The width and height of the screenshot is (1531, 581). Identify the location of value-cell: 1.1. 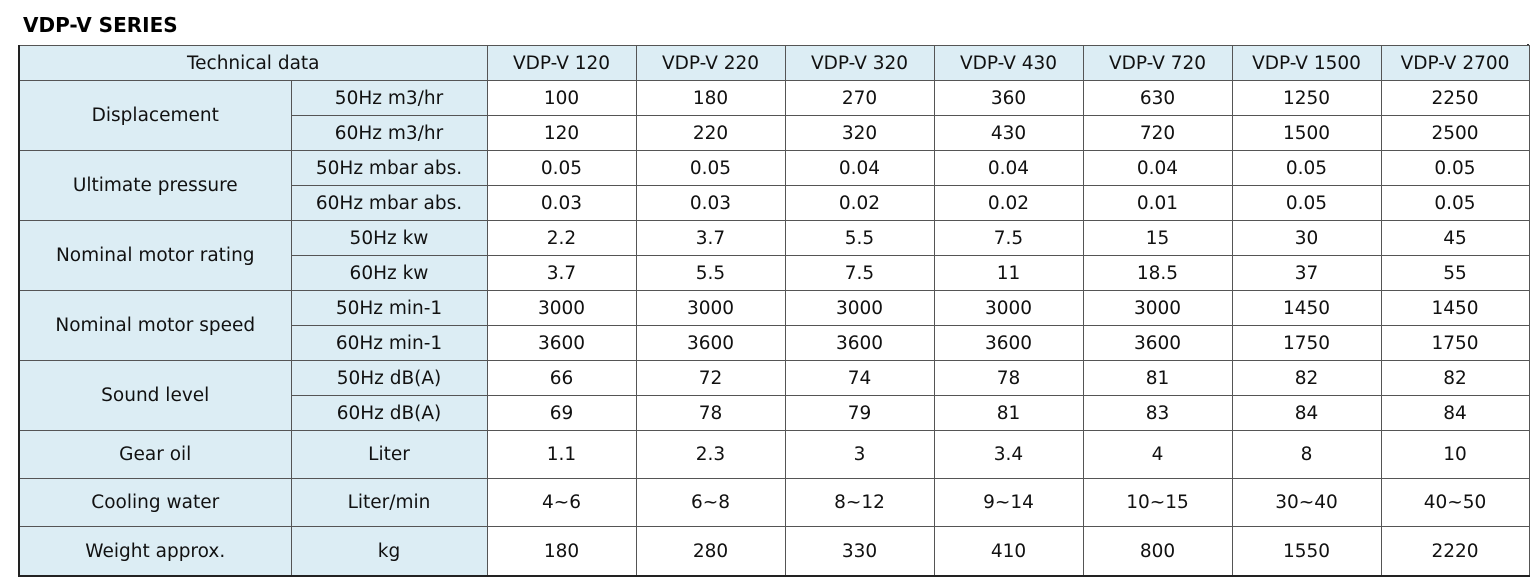
(561, 454).